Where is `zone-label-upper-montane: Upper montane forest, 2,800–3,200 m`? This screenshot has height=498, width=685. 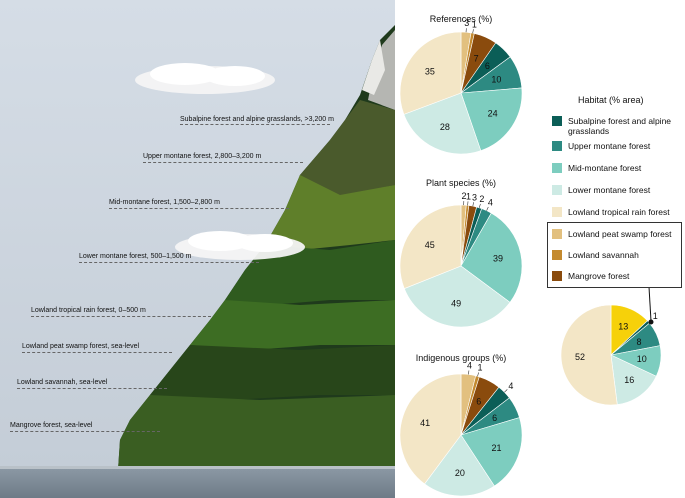 zone-label-upper-montane: Upper montane forest, 2,800–3,200 m is located at coordinates (202, 156).